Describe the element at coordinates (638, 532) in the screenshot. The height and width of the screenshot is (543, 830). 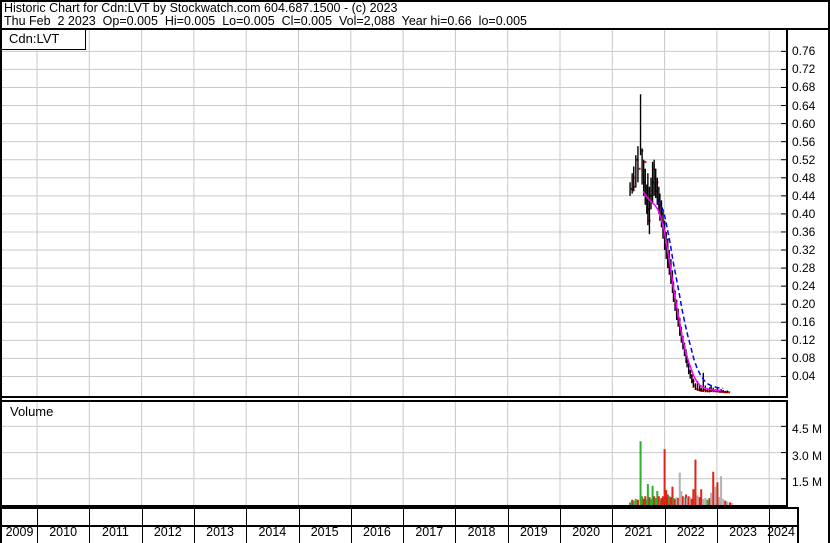
I see `year-label: 2021` at that location.